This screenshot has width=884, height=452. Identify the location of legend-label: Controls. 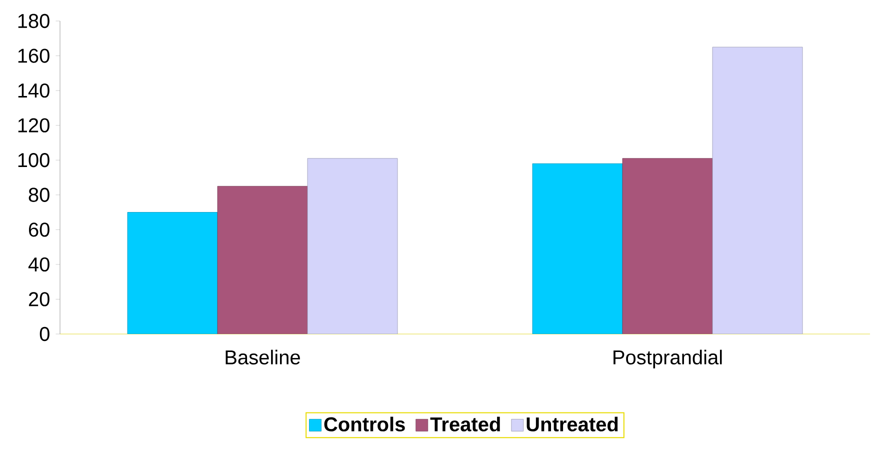
(364, 424).